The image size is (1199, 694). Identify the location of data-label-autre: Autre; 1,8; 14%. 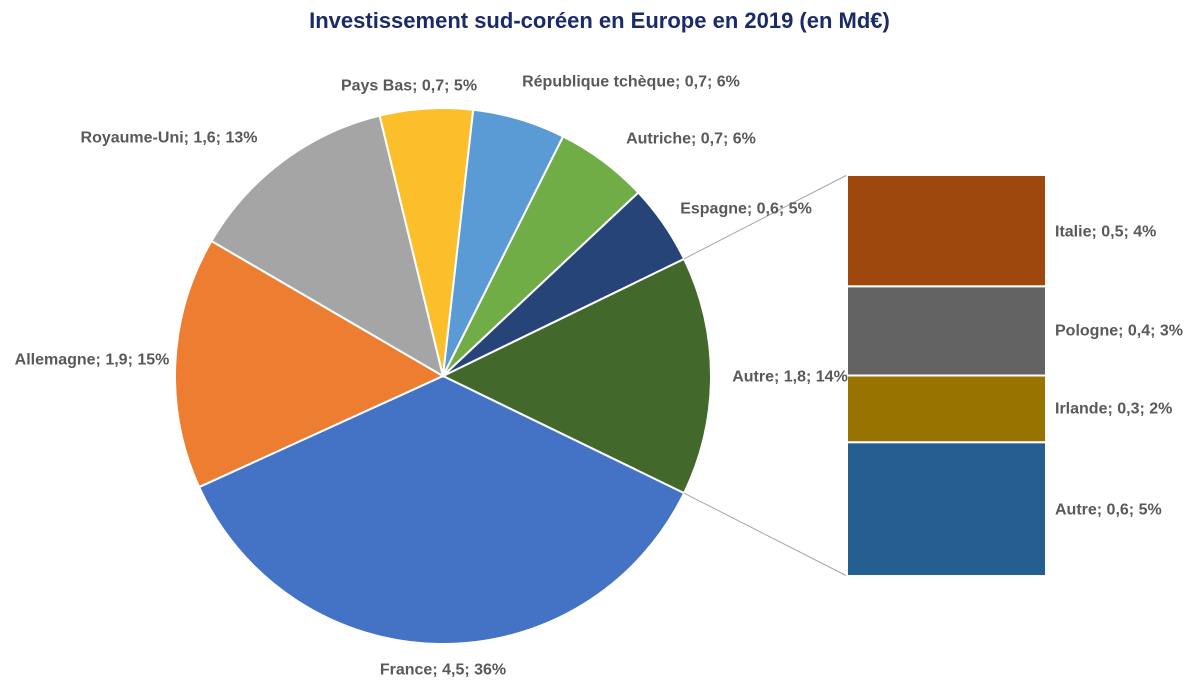
(790, 377).